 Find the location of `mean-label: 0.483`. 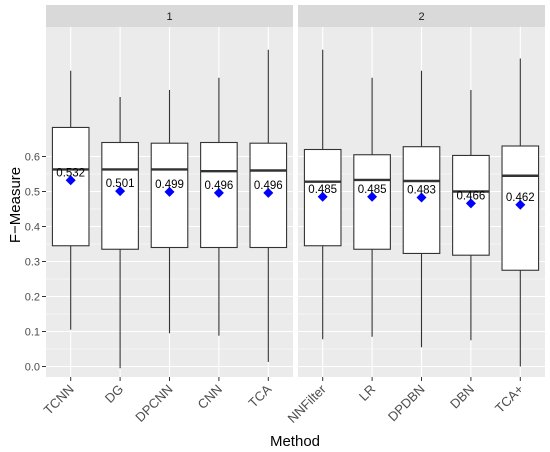

mean-label: 0.483 is located at coordinates (421, 190).